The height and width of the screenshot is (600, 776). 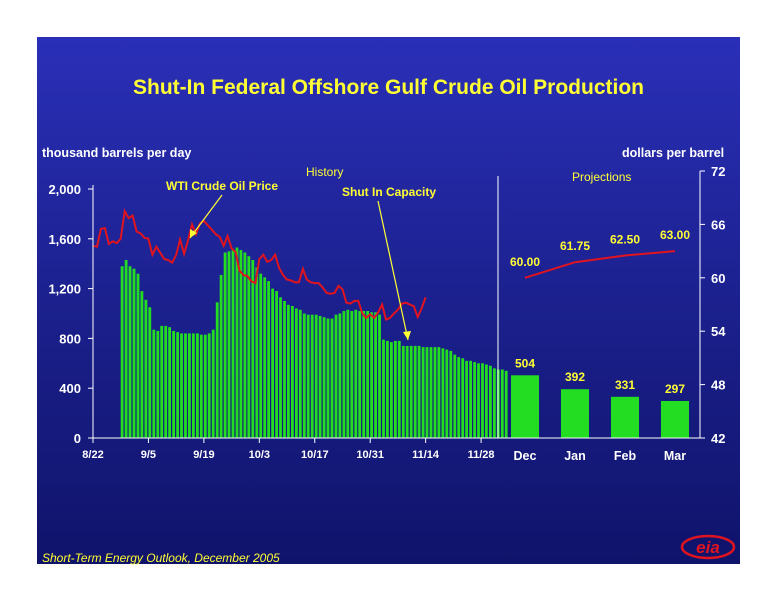 What do you see at coordinates (718, 438) in the screenshot?
I see `right-tick-label: 42` at bounding box center [718, 438].